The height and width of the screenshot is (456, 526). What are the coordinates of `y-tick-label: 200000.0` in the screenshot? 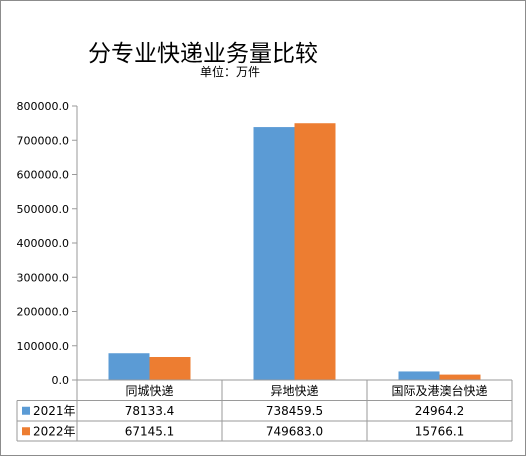 It's located at (43, 312).